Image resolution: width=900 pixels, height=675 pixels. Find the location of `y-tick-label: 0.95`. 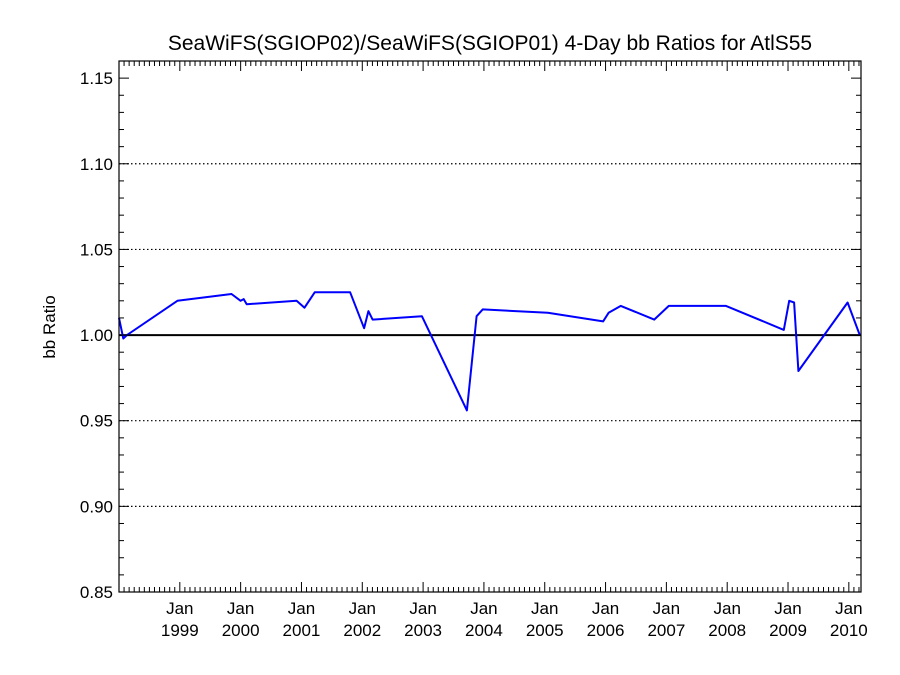

y-tick-label: 0.95 is located at coordinates (96, 421).